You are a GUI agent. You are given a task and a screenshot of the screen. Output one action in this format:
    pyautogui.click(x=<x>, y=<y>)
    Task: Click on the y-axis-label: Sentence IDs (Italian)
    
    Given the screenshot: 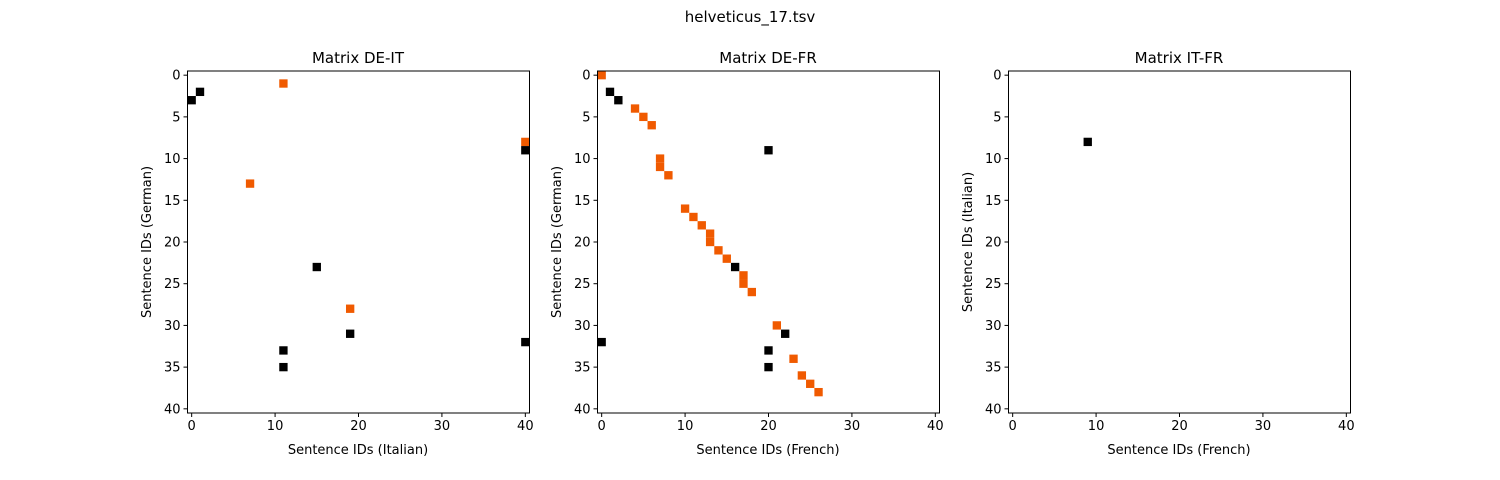 What is the action you would take?
    pyautogui.click(x=968, y=242)
    